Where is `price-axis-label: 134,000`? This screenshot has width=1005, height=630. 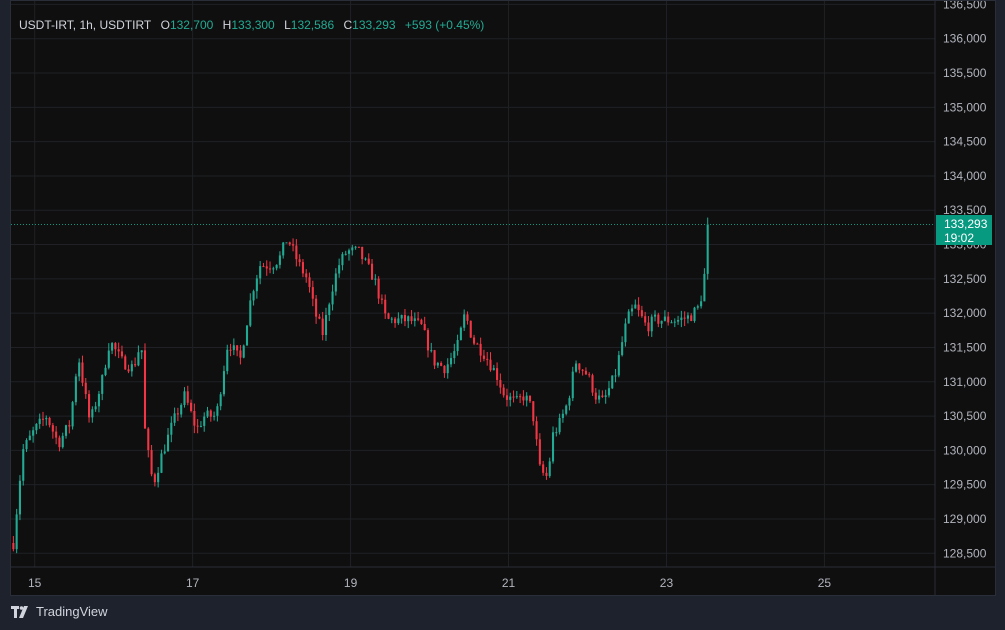 price-axis-label: 134,000 is located at coordinates (965, 176).